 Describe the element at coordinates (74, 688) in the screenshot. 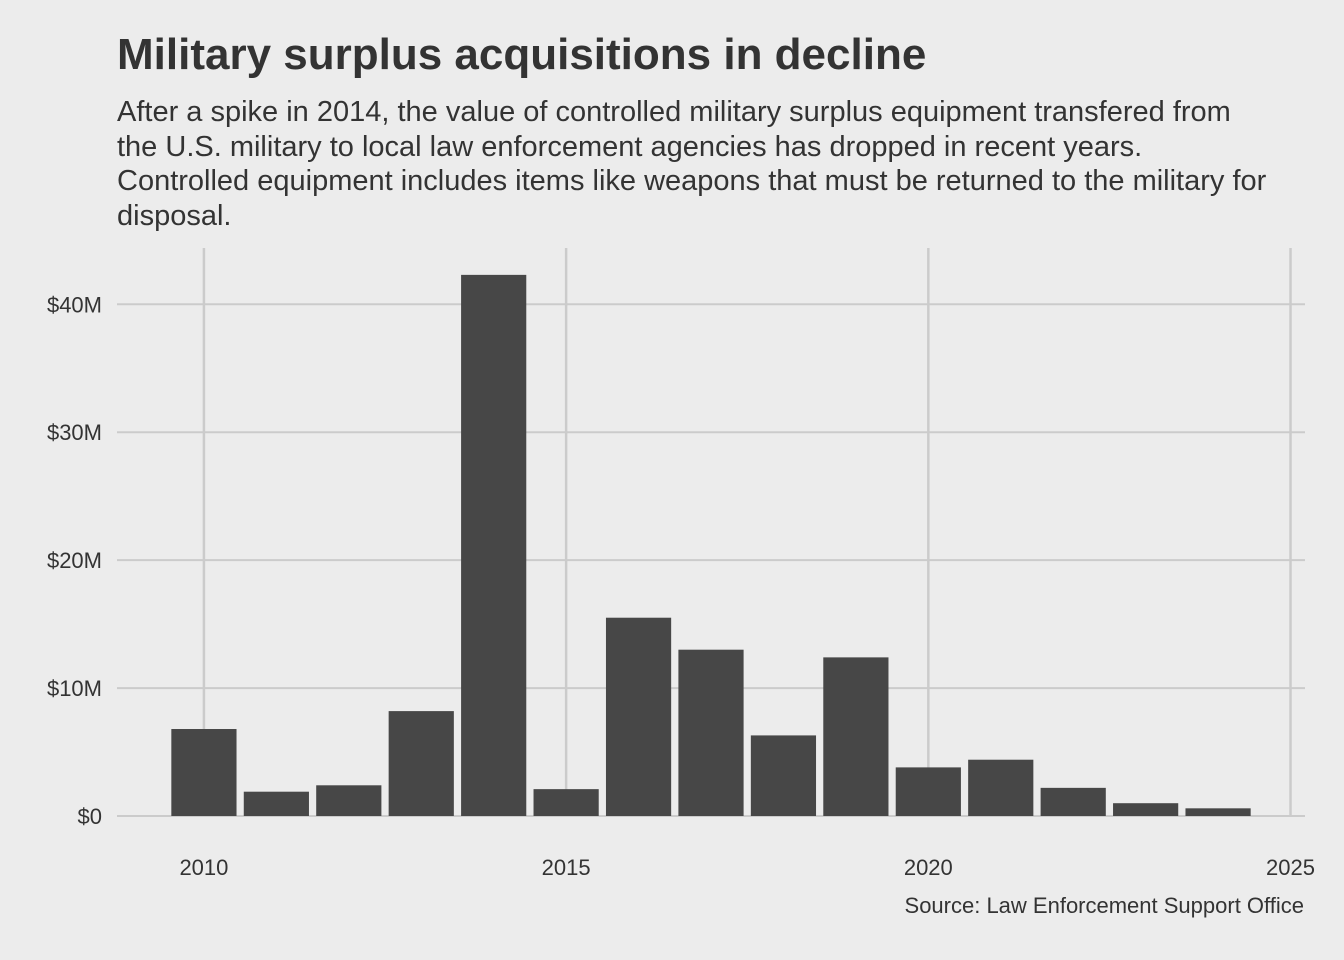

I see `y-tick-label: $10M` at that location.